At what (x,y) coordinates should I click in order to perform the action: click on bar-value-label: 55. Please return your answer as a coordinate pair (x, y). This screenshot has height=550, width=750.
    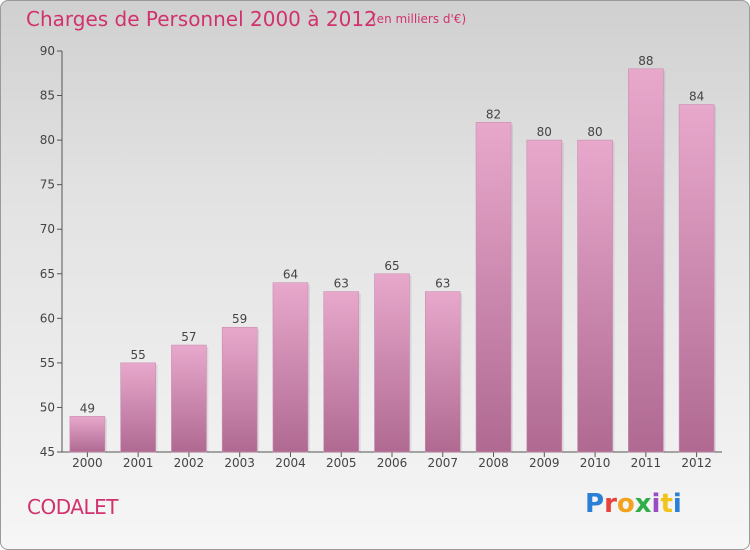
    Looking at the image, I should click on (138, 355).